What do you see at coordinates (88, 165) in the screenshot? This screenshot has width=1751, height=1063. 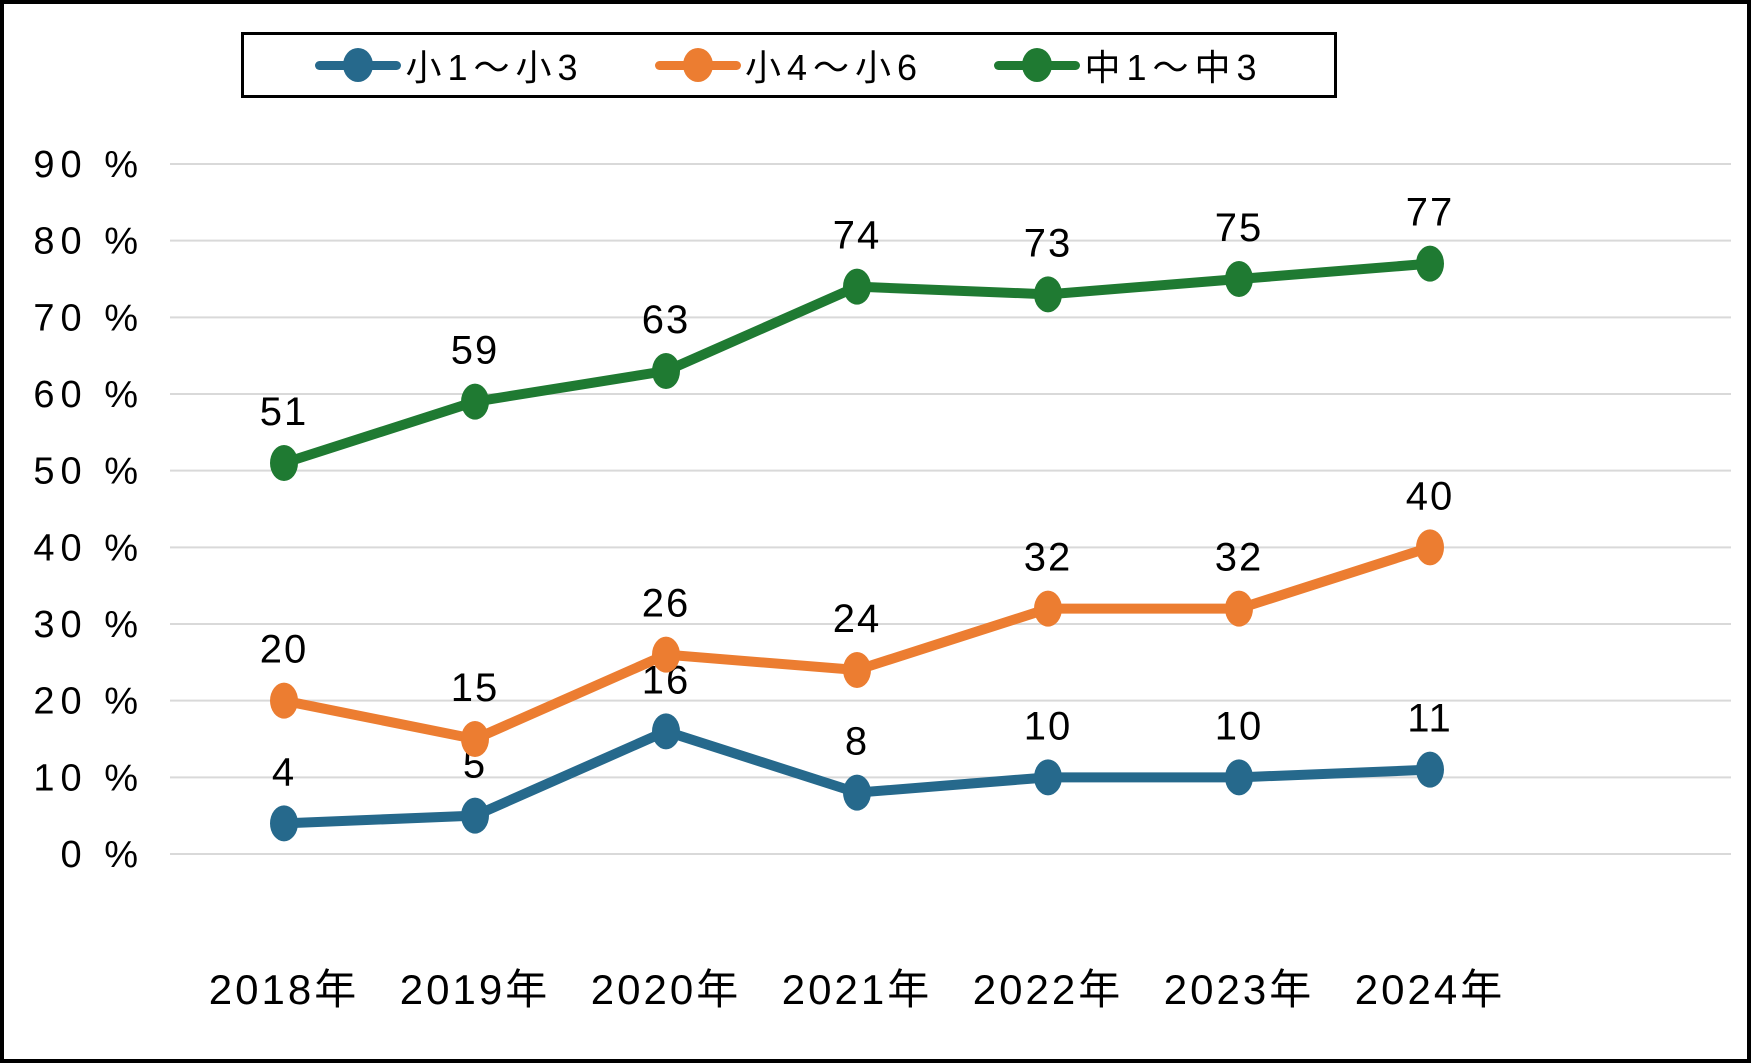 I see `y-tick-label: 90 %` at bounding box center [88, 165].